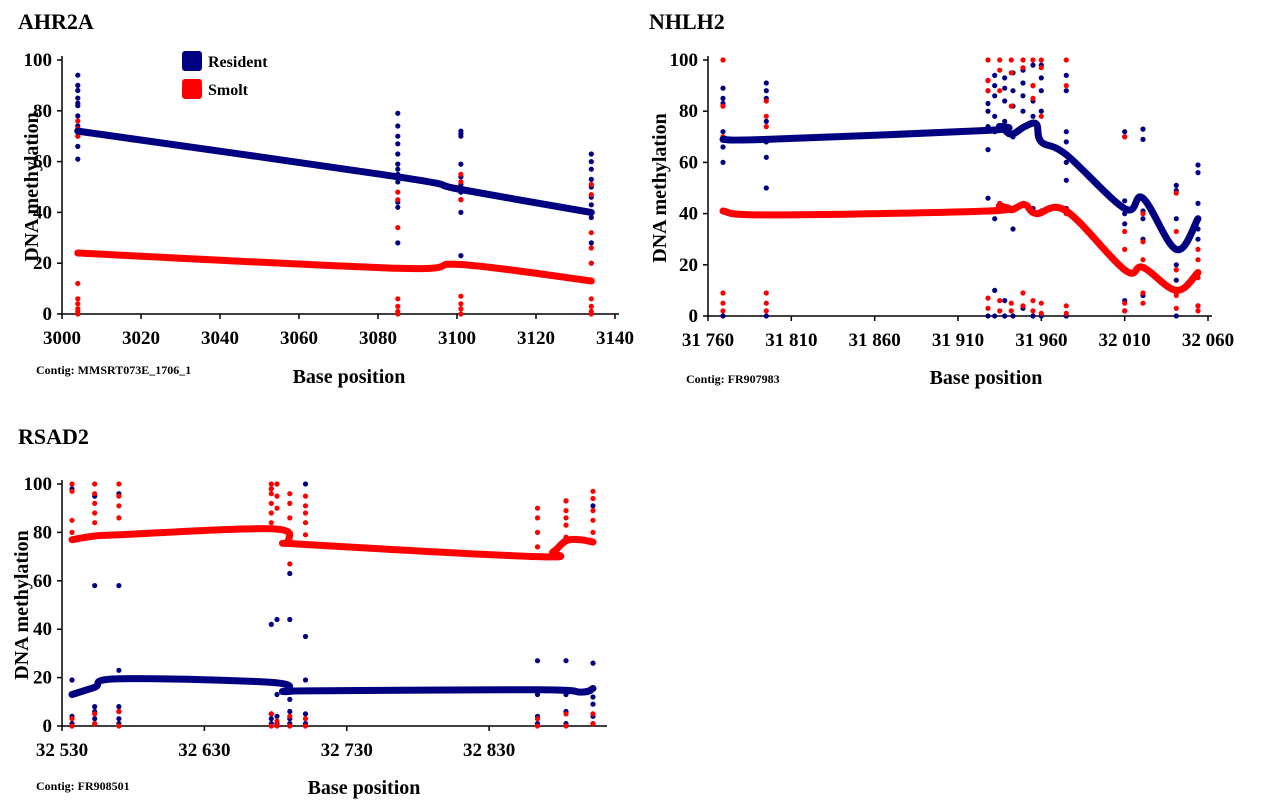 This screenshot has width=1287, height=804. Describe the element at coordinates (1125, 340) in the screenshot. I see `x-tick-label: 32 010` at that location.